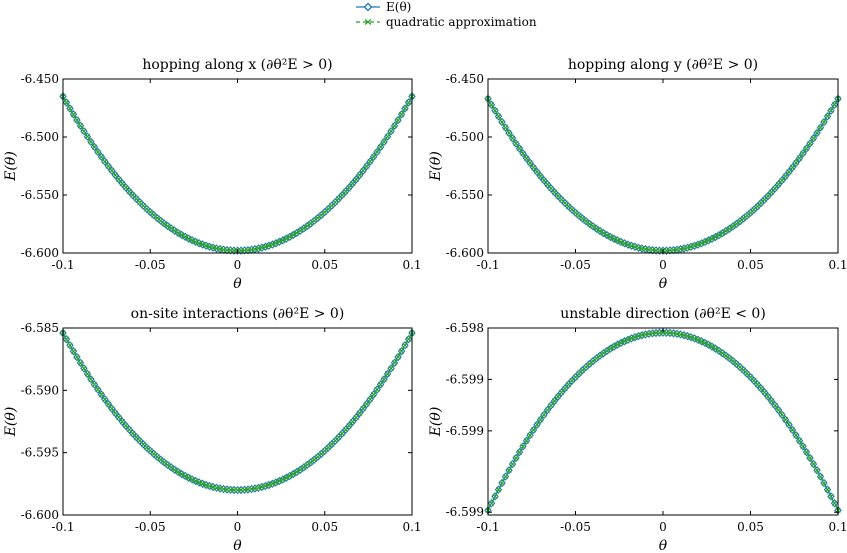 This screenshot has height=553, width=847. I want to click on y-axis-label: E(θ), so click(11, 422).